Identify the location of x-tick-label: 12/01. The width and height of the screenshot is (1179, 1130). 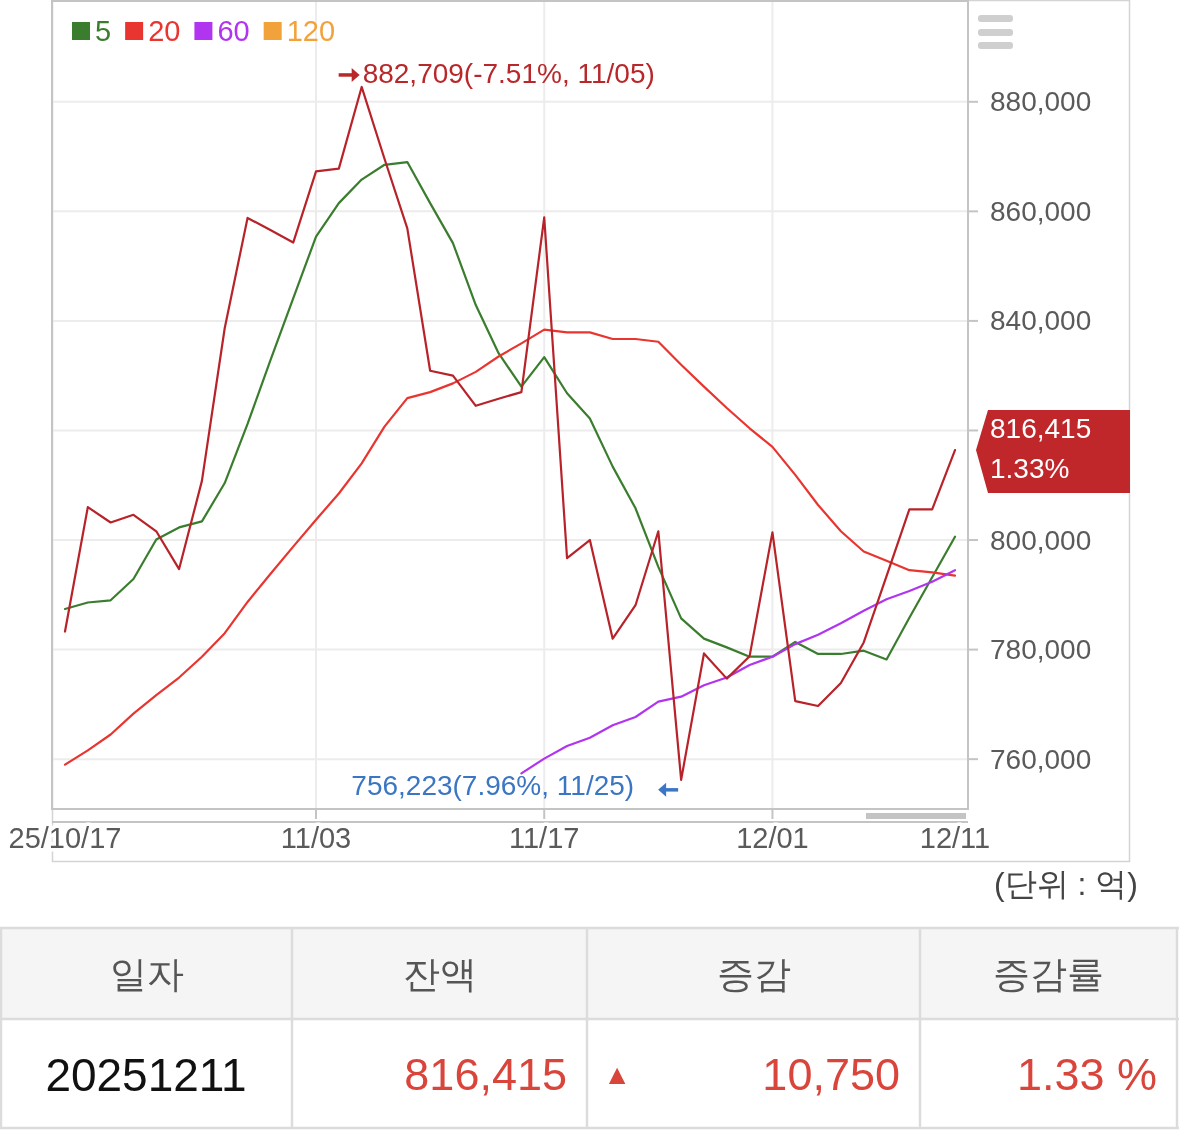
(772, 838).